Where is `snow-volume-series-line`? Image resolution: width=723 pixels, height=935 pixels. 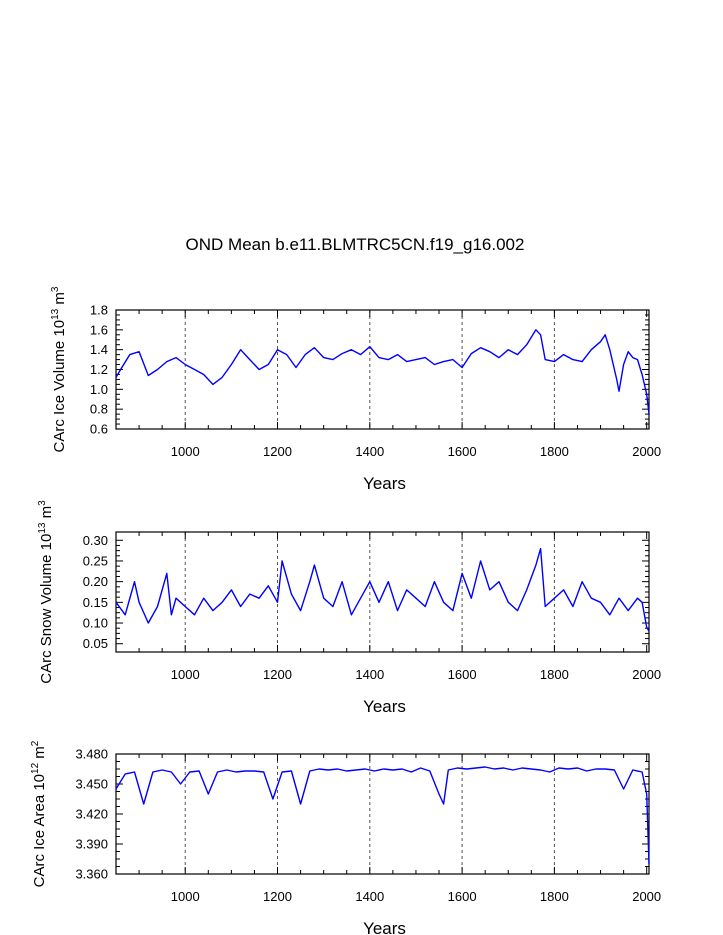
snow-volume-series-line is located at coordinates (382, 589).